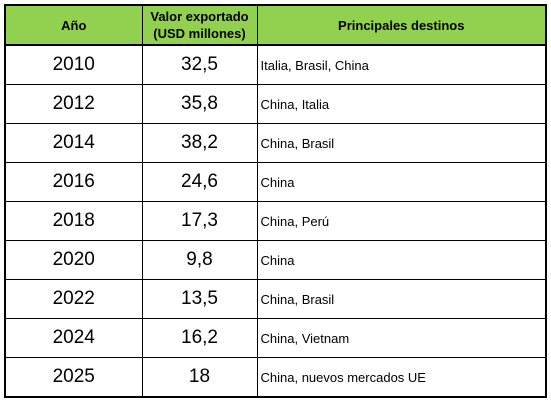 This screenshot has width=551, height=412. I want to click on table-row: 2016 24,6 China, so click(275, 182).